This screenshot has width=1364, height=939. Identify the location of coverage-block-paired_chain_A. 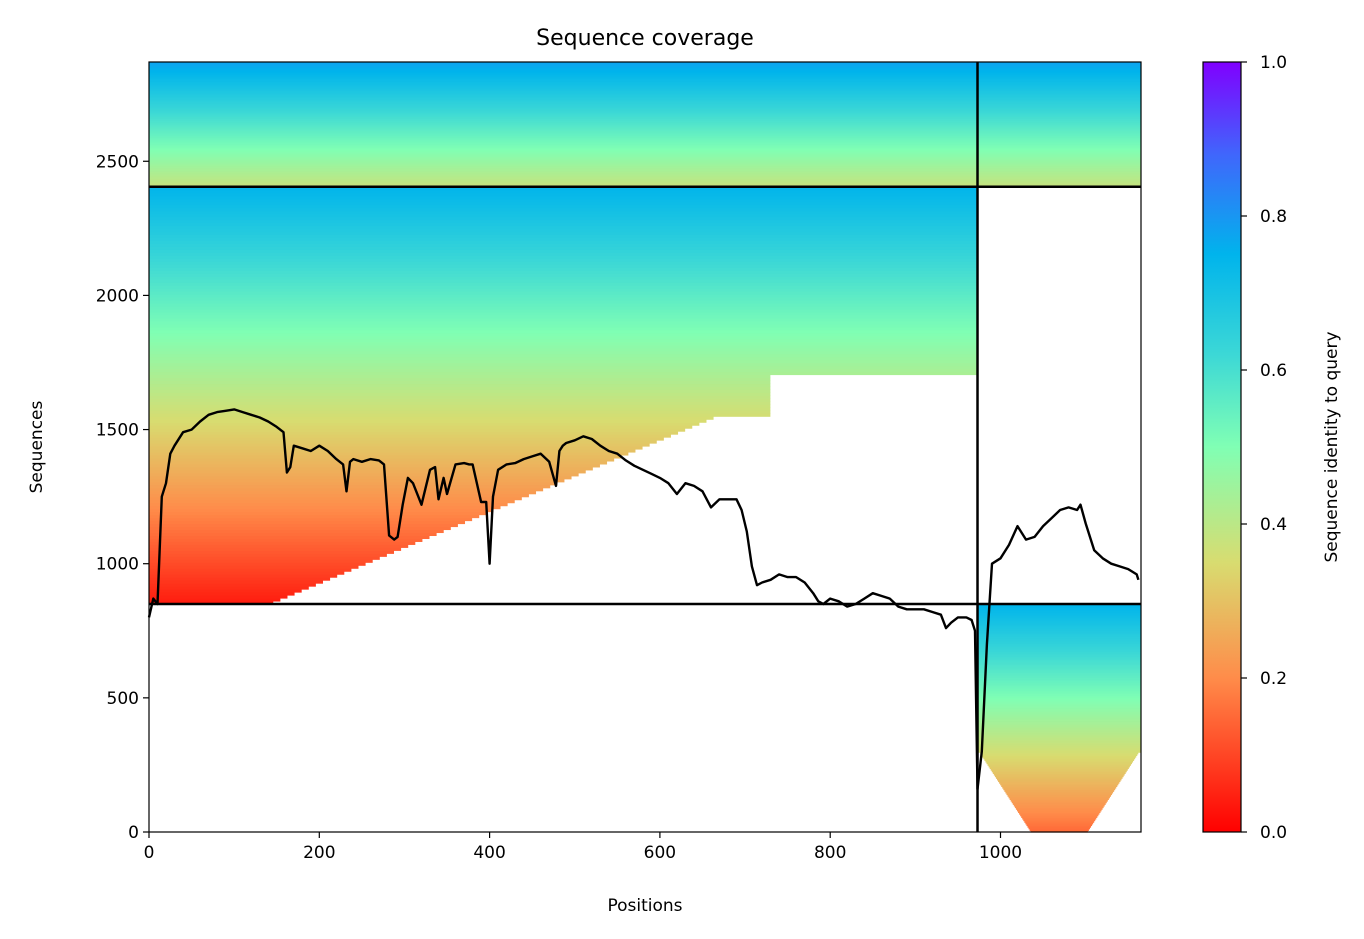
(563, 125).